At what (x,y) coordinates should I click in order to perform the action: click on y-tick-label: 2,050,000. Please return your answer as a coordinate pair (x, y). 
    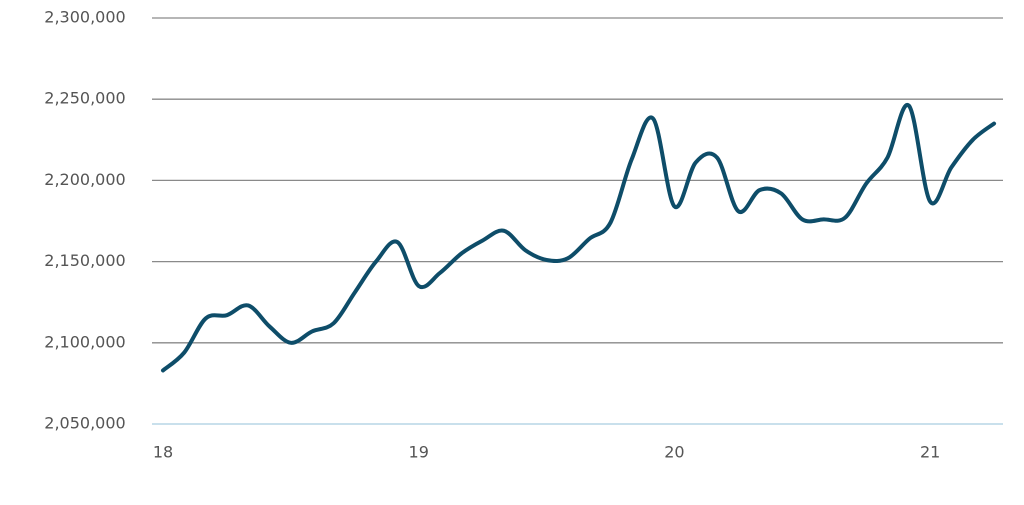
    Looking at the image, I should click on (84, 423).